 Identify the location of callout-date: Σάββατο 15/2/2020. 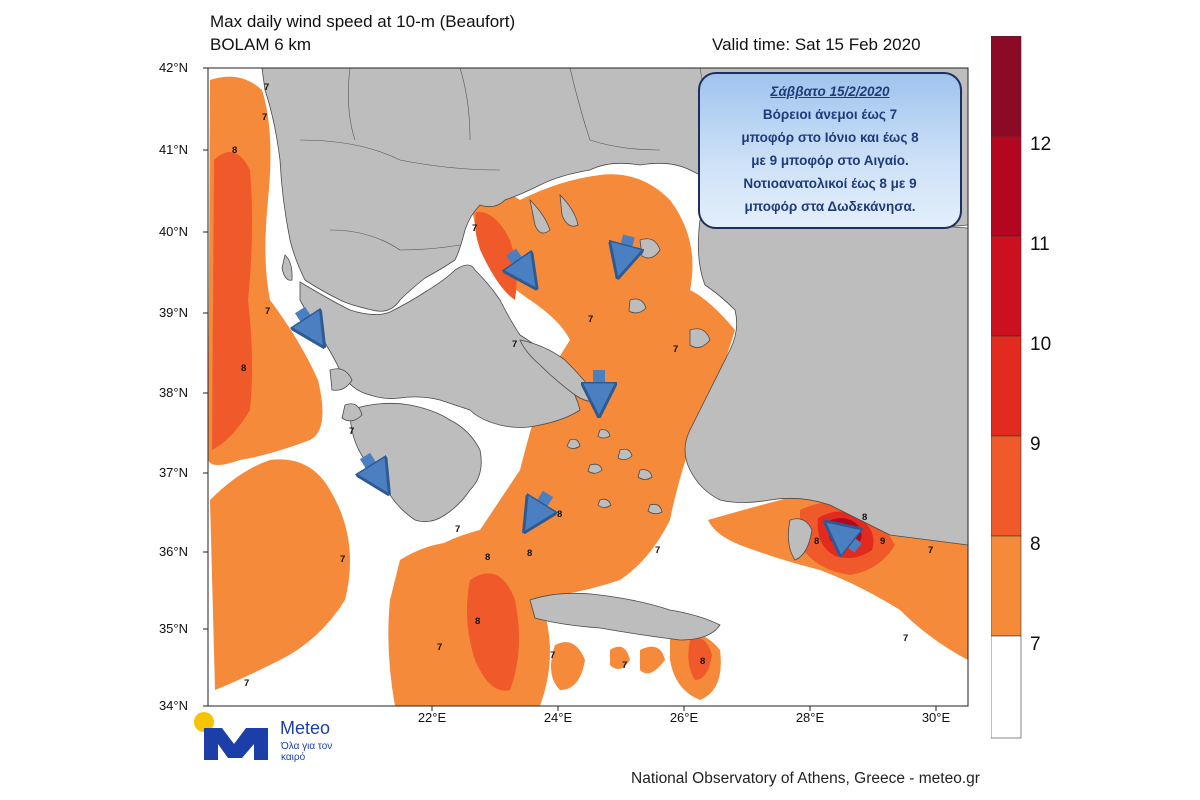
(830, 91).